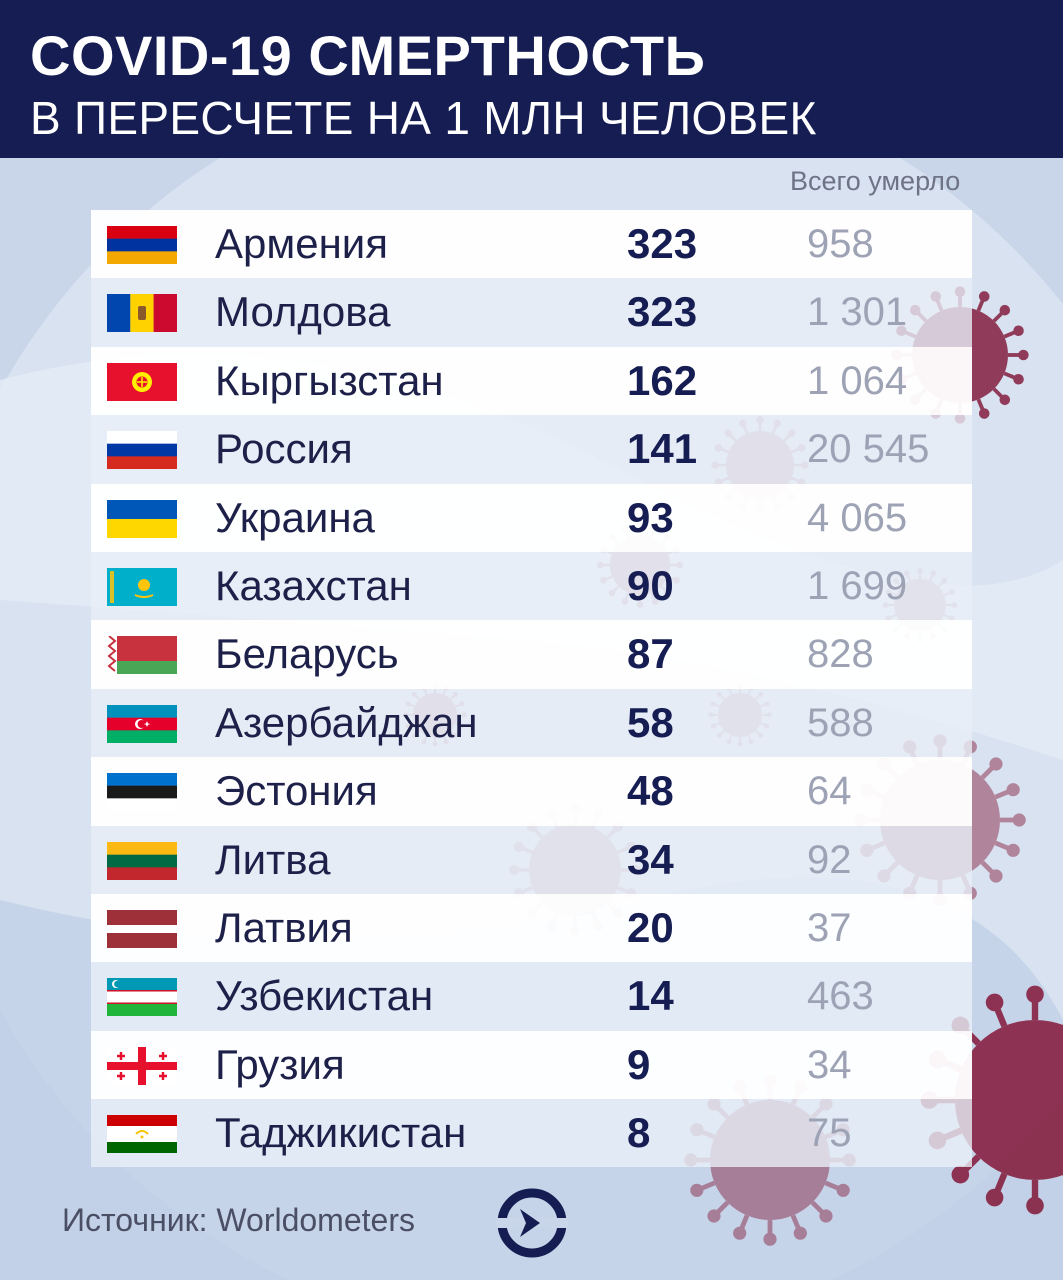 The height and width of the screenshot is (1280, 1063). I want to click on table-row: Кыргызстан 162 1 064, so click(531, 381).